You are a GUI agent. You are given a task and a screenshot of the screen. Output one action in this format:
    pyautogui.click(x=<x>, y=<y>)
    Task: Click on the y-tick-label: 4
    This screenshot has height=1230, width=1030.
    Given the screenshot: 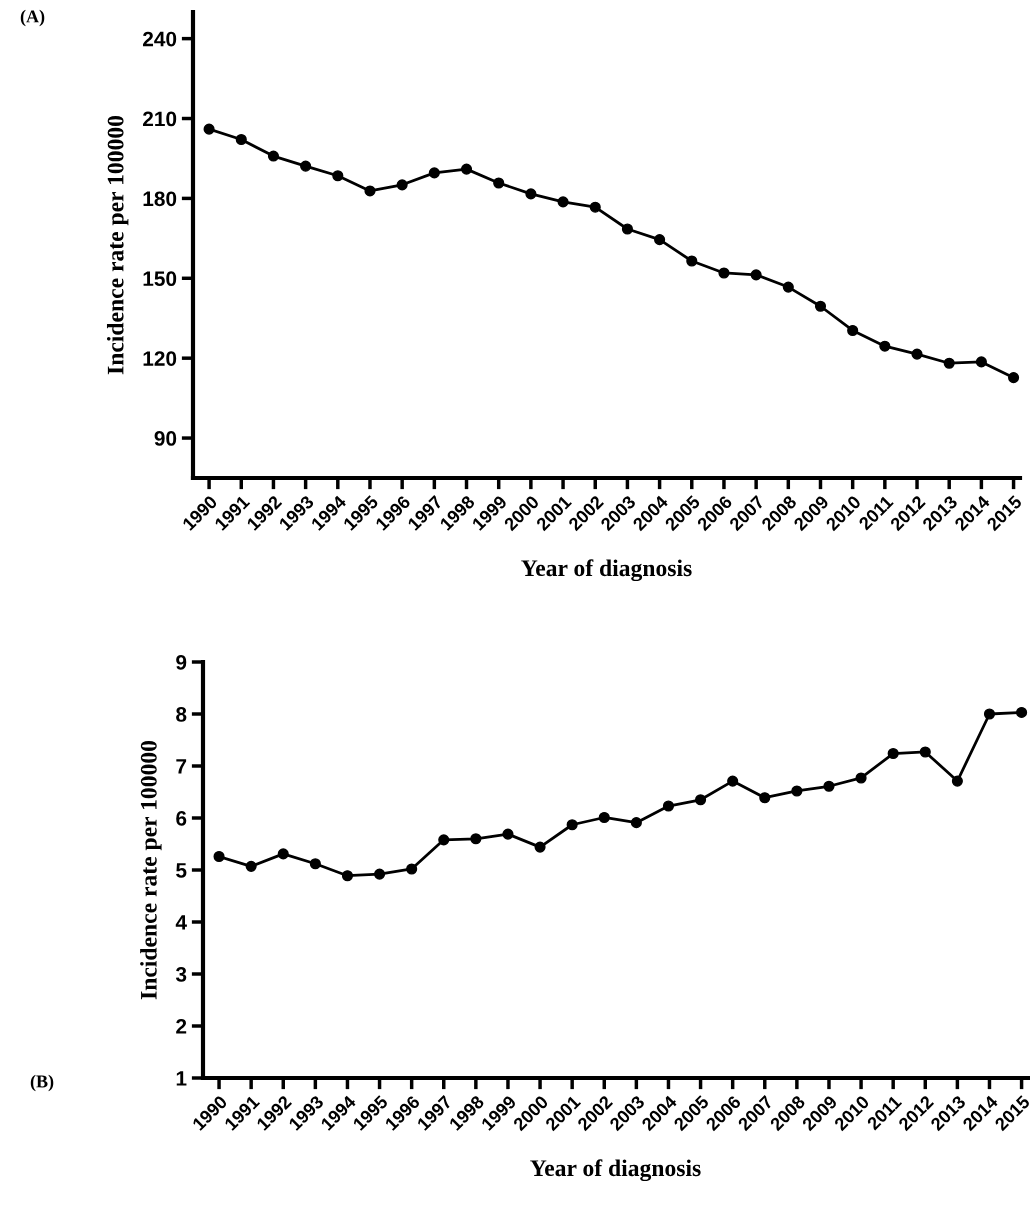 What is the action you would take?
    pyautogui.click(x=181, y=922)
    